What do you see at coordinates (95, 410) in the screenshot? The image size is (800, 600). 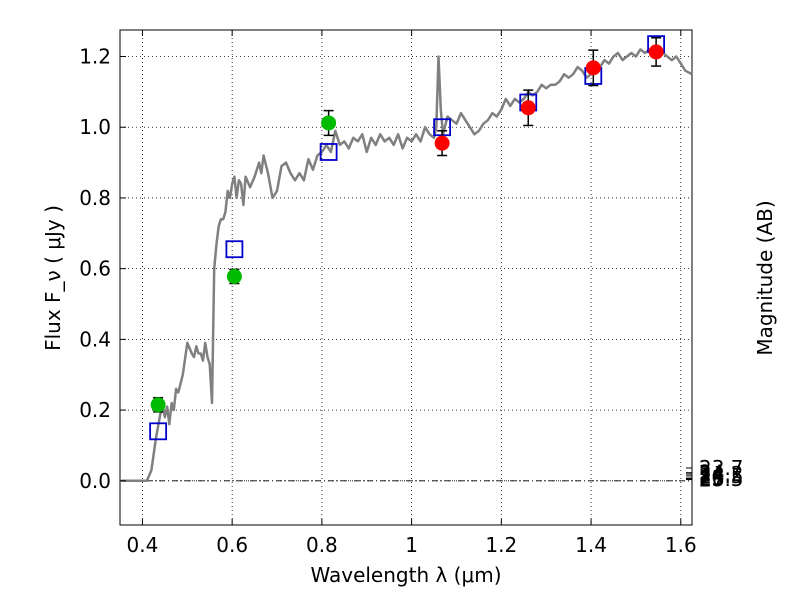 I see `y-tick-label: 0.2` at bounding box center [95, 410].